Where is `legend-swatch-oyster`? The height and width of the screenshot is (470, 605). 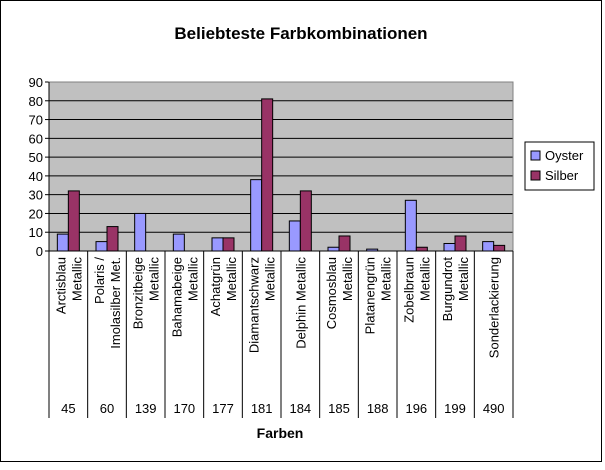 legend-swatch-oyster is located at coordinates (535, 155).